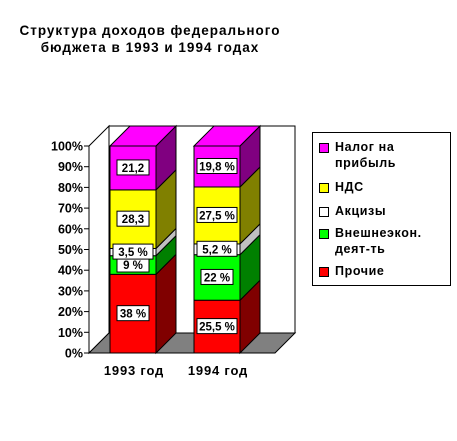 This screenshot has height=441, width=457. I want to click on data-label: 27,5 %, so click(217, 214).